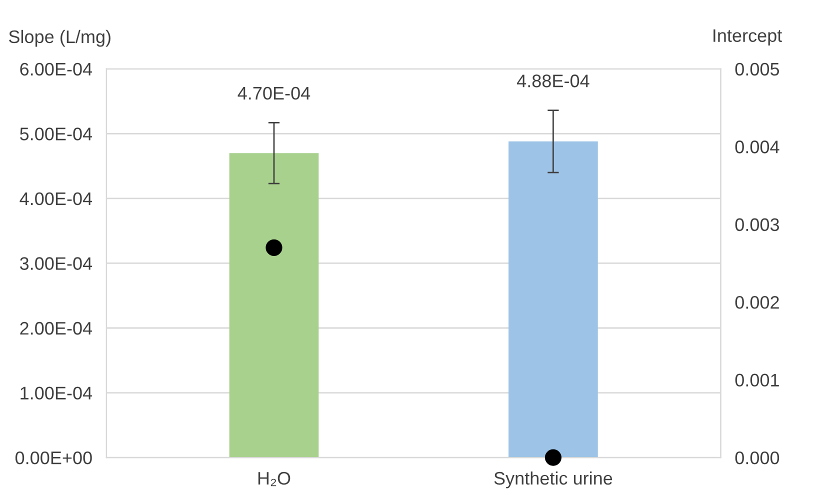 Image resolution: width=819 pixels, height=492 pixels. Describe the element at coordinates (757, 457) in the screenshot. I see `y2-tick-label: 0.000` at that location.